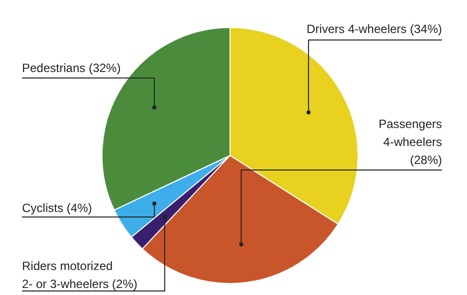 The height and width of the screenshot is (295, 467). Describe the element at coordinates (71, 68) in the screenshot. I see `slice-label: Pedestrians (32%)` at that location.